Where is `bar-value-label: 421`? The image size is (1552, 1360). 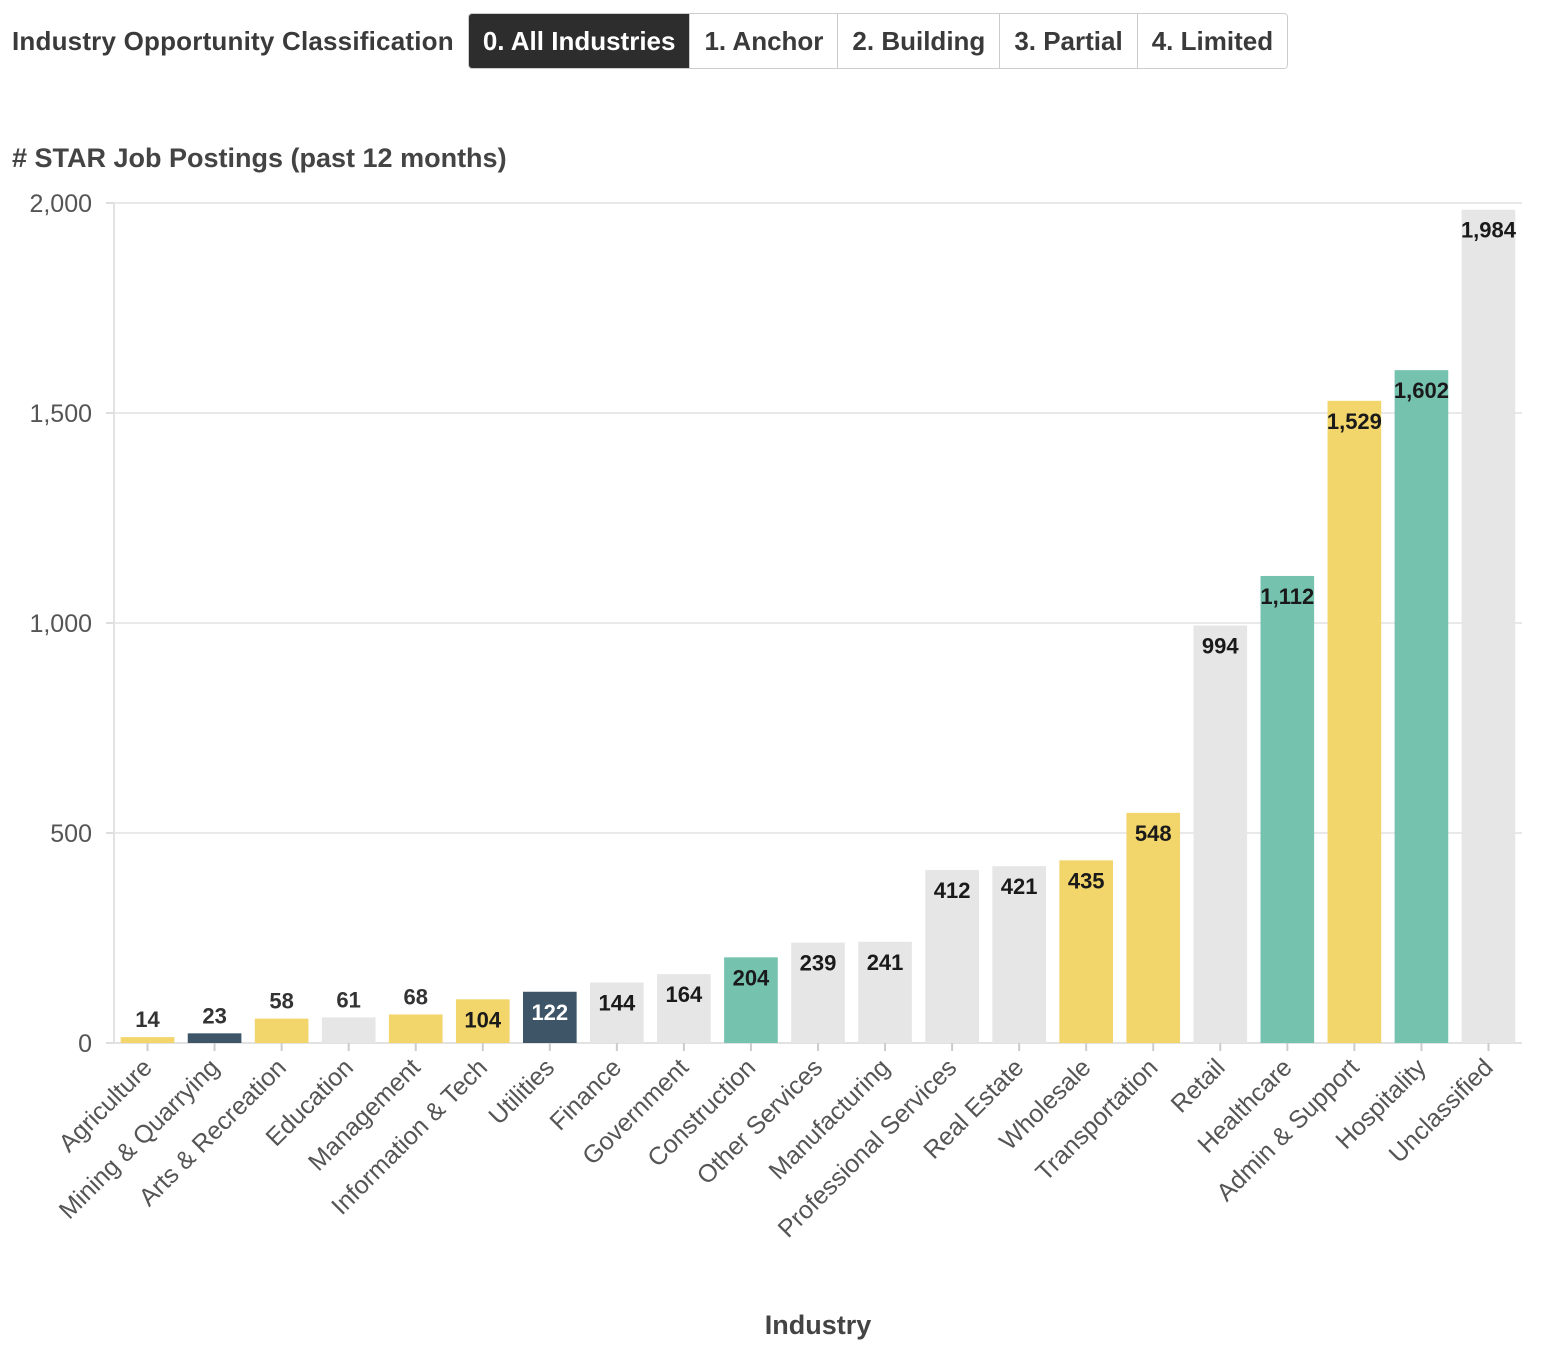
bar-value-label: 421 is located at coordinates (1019, 886).